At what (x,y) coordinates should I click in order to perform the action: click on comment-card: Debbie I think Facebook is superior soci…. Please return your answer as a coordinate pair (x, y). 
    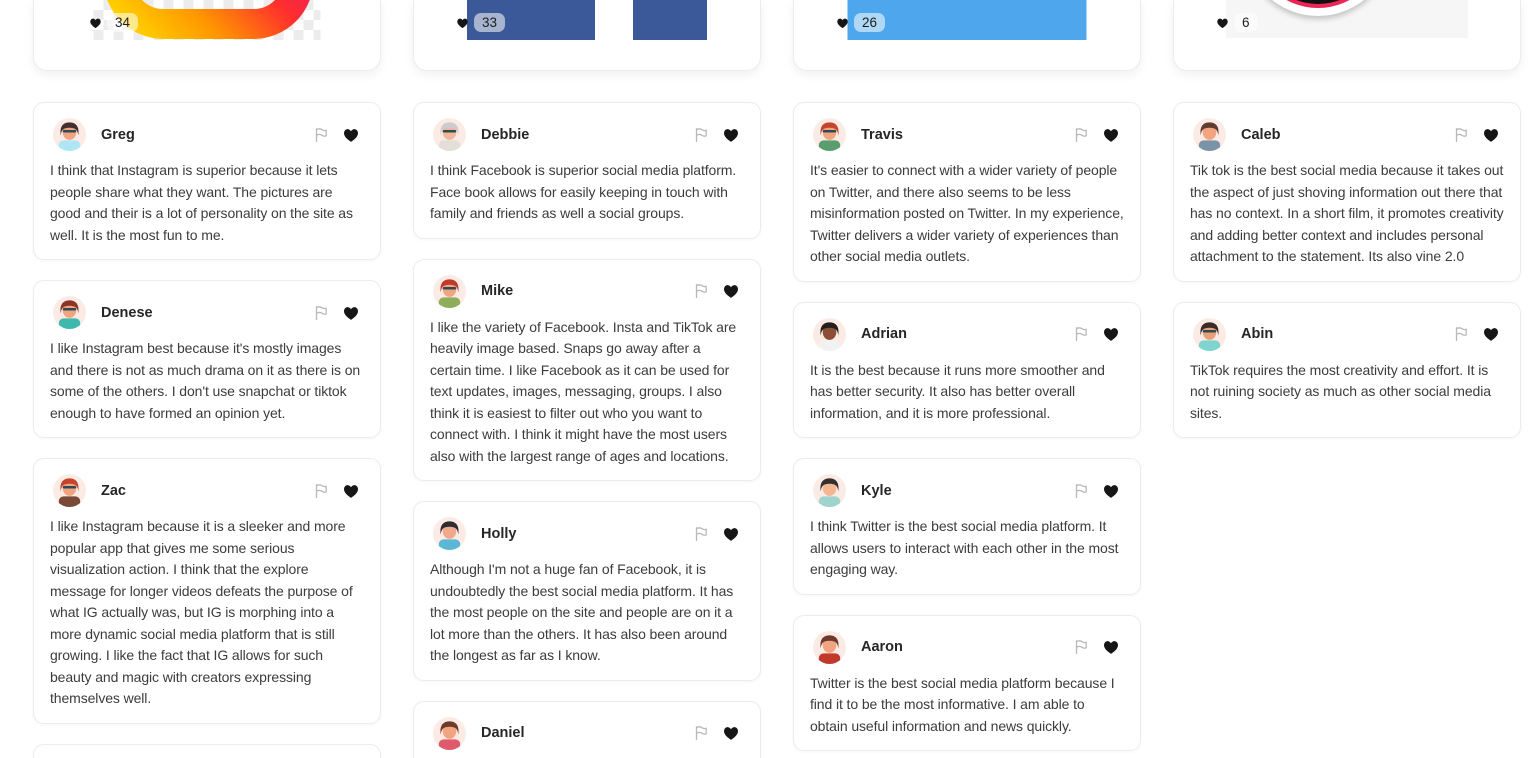
    Looking at the image, I should click on (587, 170).